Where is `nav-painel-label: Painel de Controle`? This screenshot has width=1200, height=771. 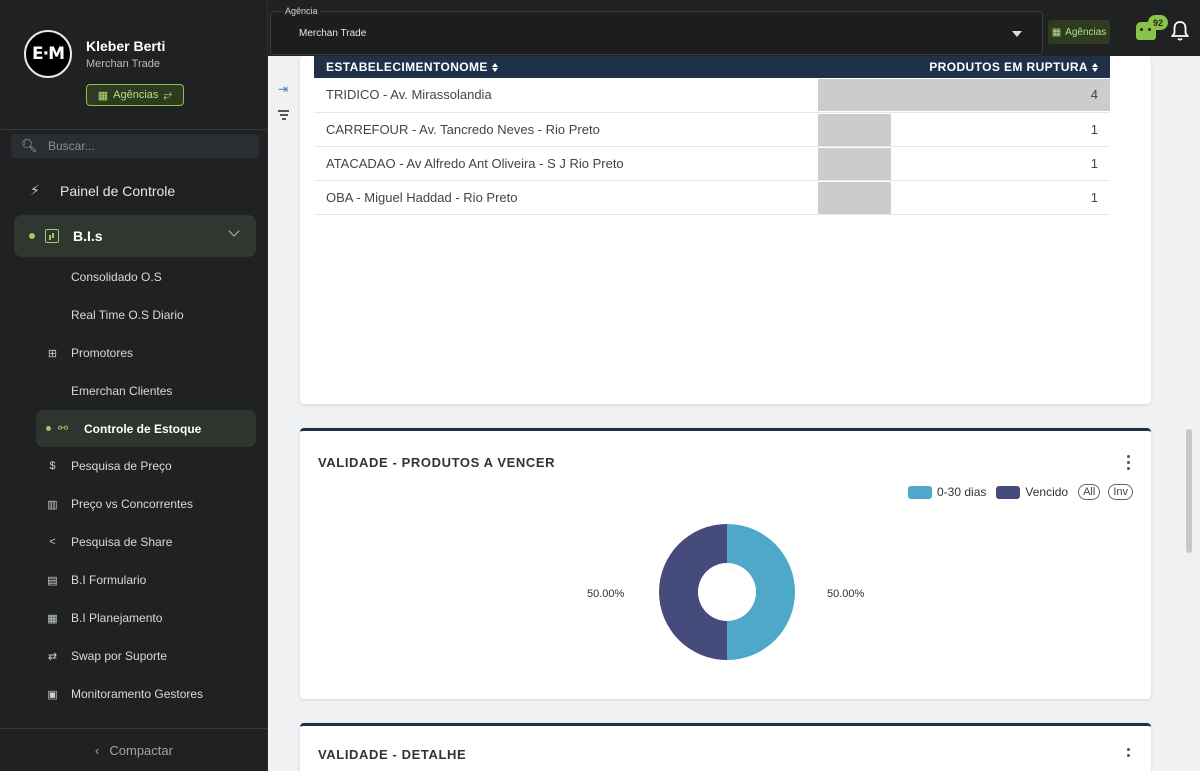
nav-painel-label: Painel de Controle is located at coordinates (118, 190).